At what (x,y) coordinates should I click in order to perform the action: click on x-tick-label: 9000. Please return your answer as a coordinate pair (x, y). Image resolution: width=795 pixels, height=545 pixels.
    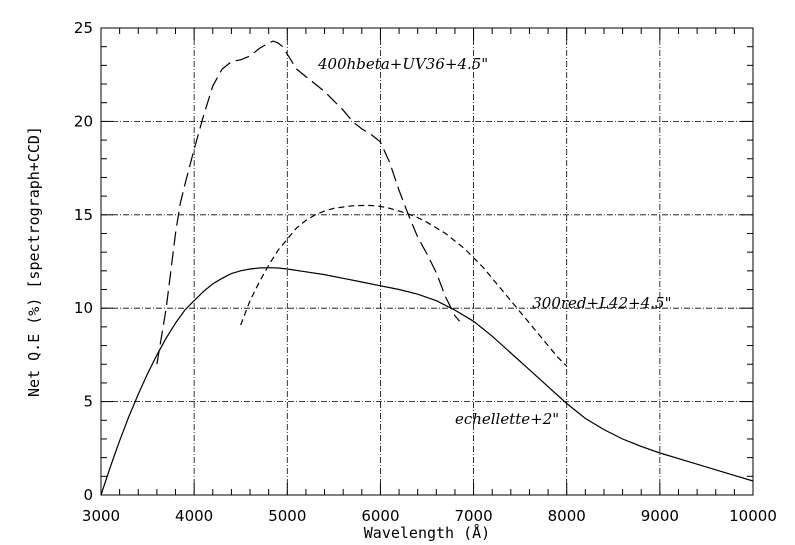
    Looking at the image, I should click on (660, 516).